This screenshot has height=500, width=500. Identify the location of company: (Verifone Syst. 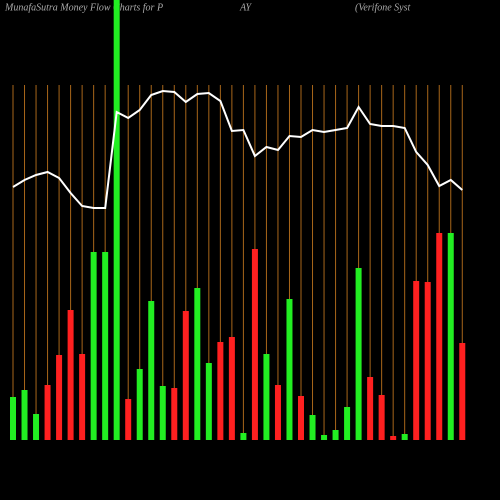
(382, 7).